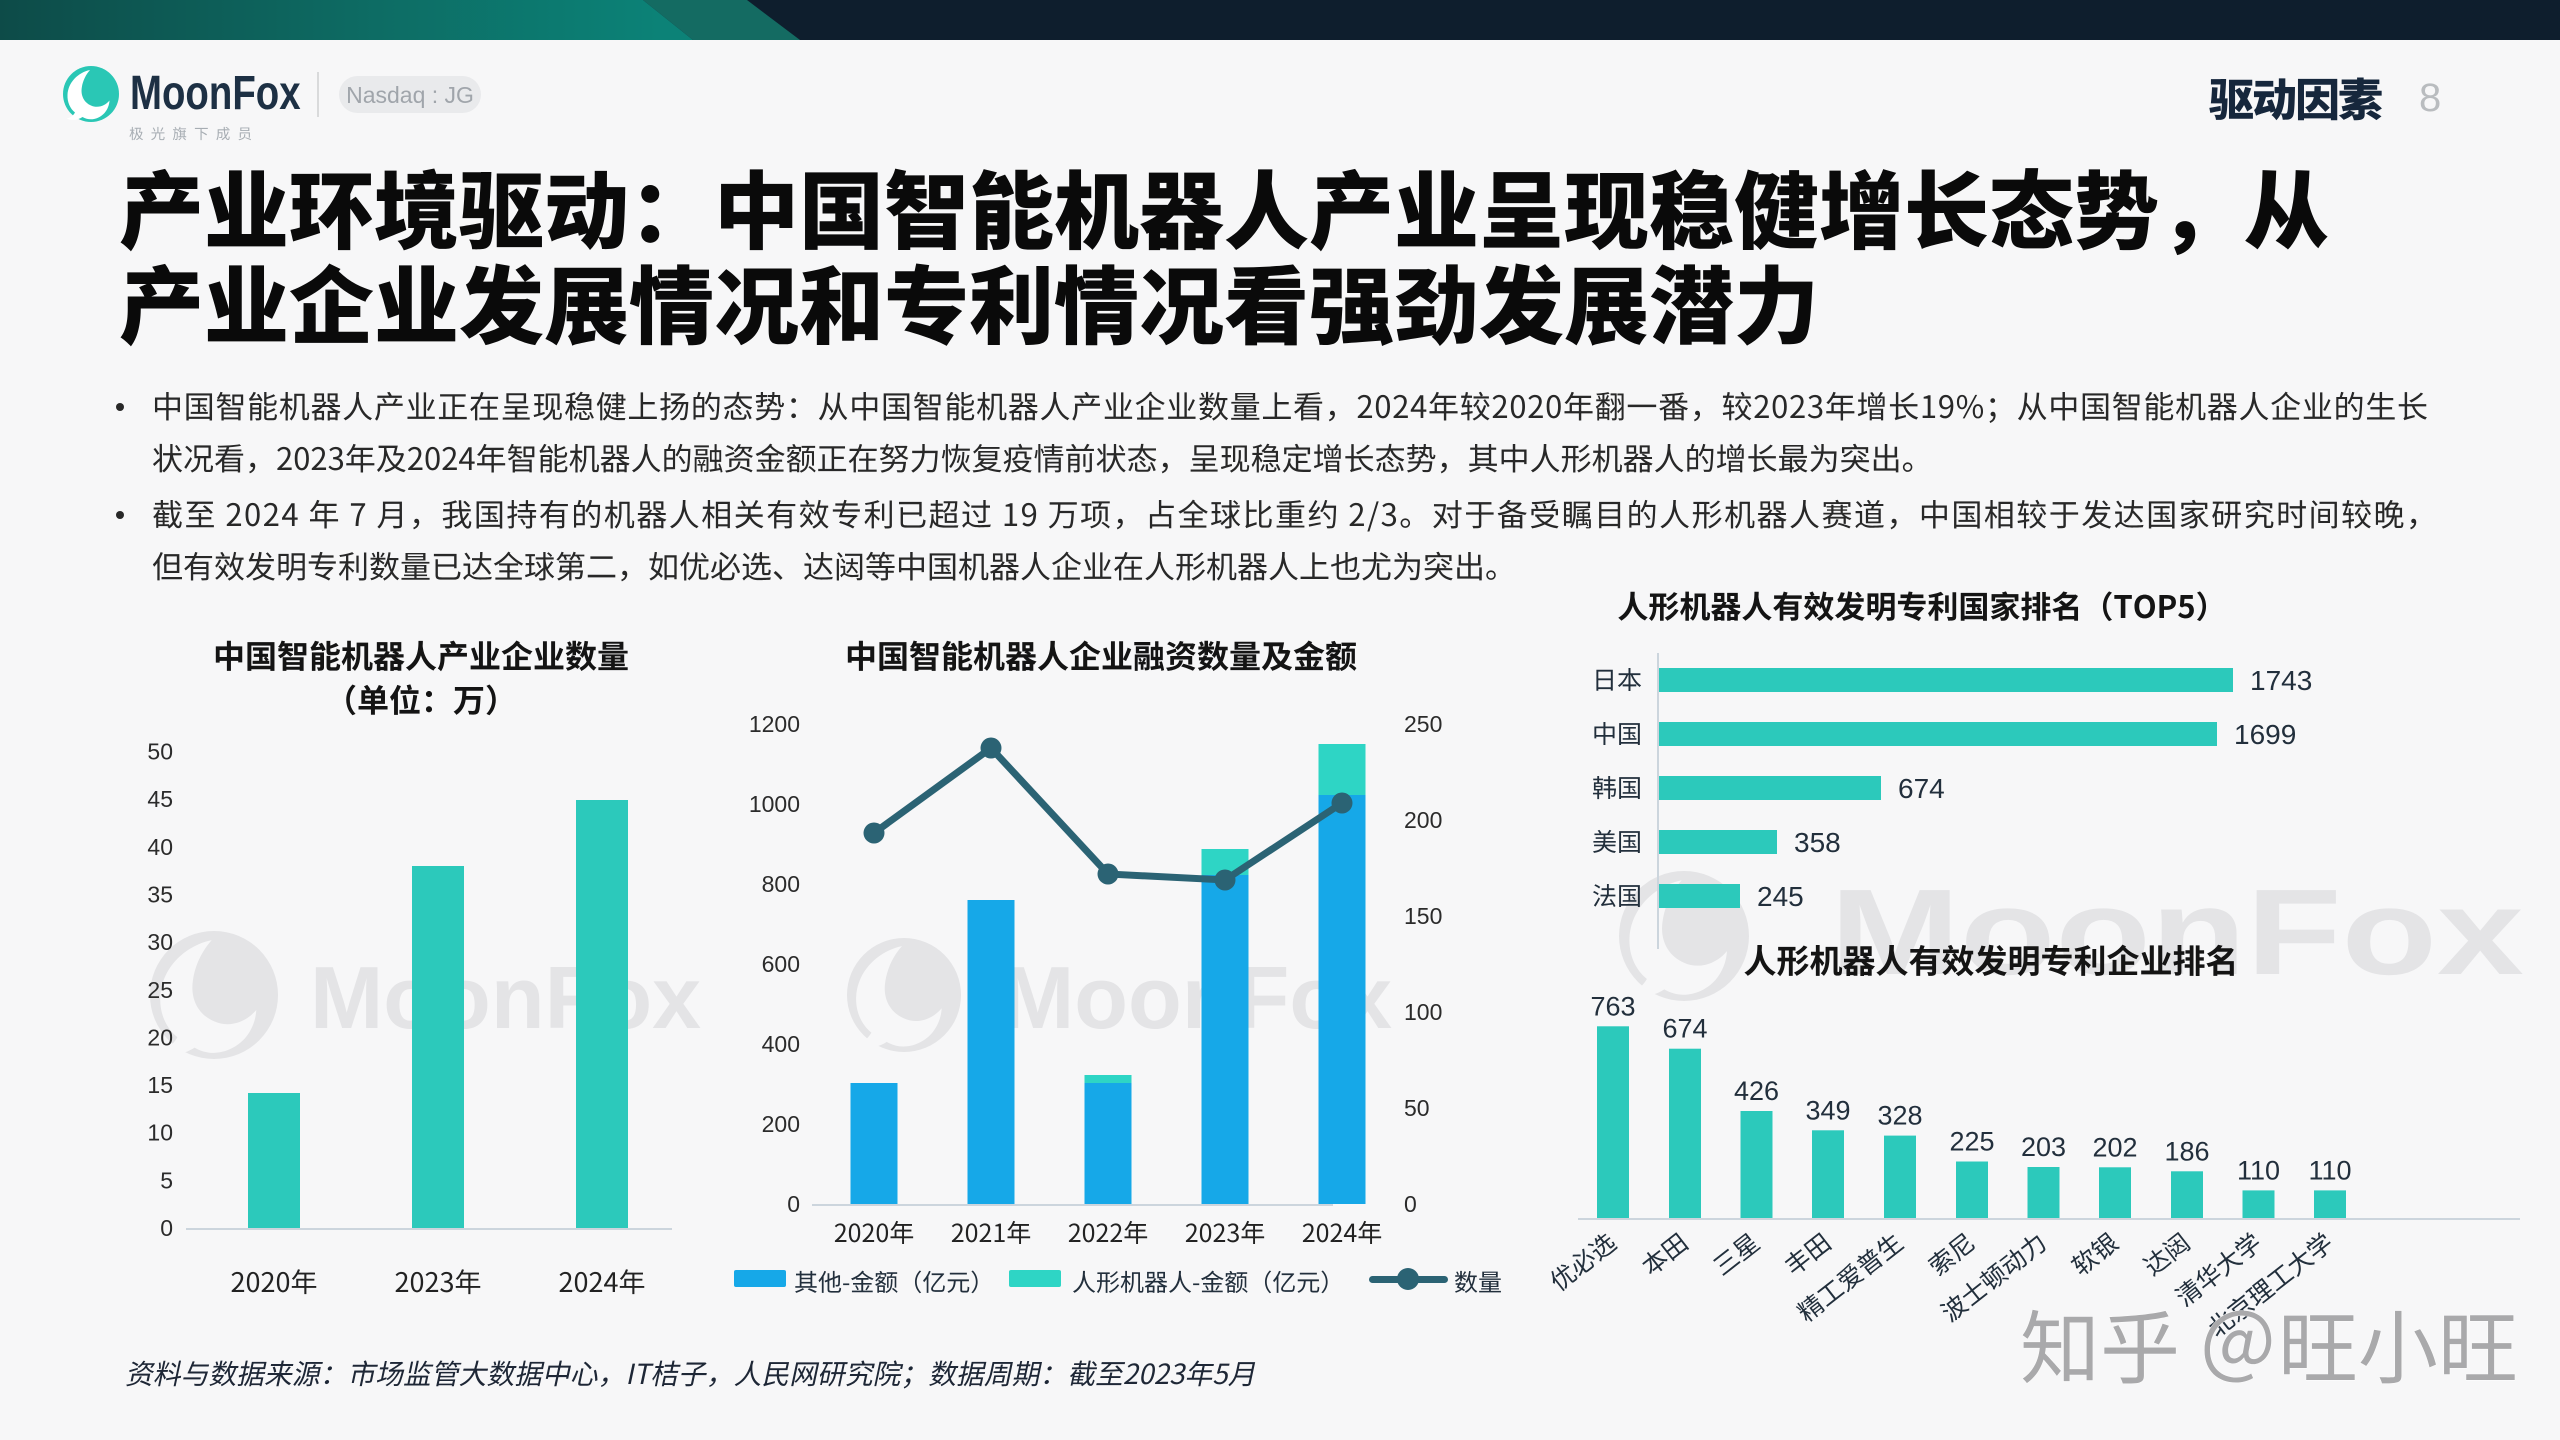  What do you see at coordinates (1423, 1012) in the screenshot?
I see `svg-text: 100` at bounding box center [1423, 1012].